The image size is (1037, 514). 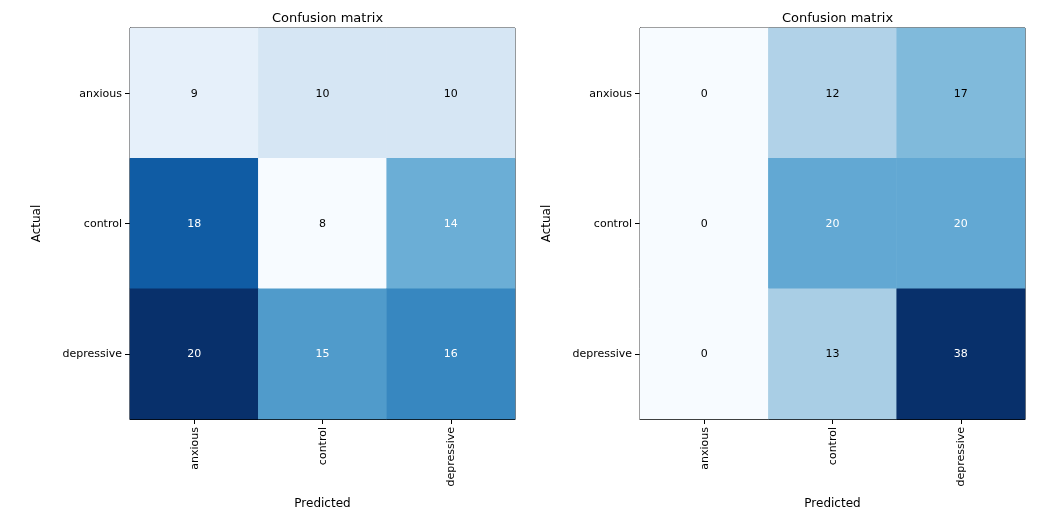 I want to click on data-label: 15, so click(x=322, y=354).